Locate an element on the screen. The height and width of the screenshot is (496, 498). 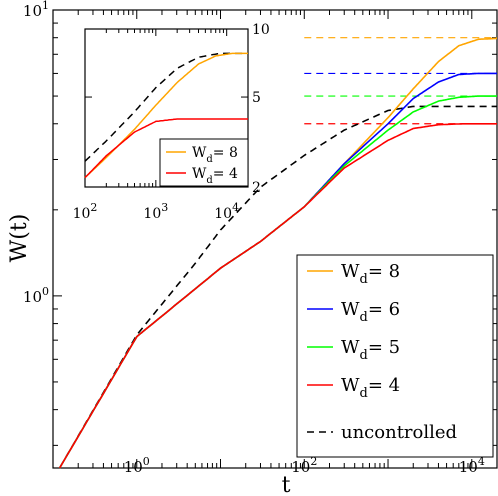
inset-series-group is located at coordinates (166, 115).